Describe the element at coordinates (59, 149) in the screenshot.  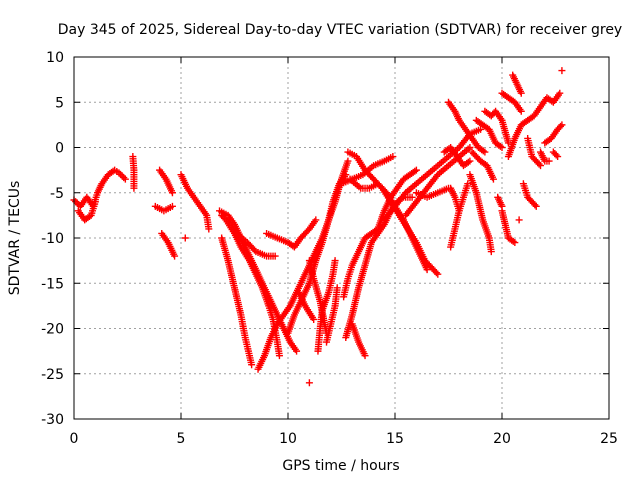
I see `y-tick-label: 0` at that location.